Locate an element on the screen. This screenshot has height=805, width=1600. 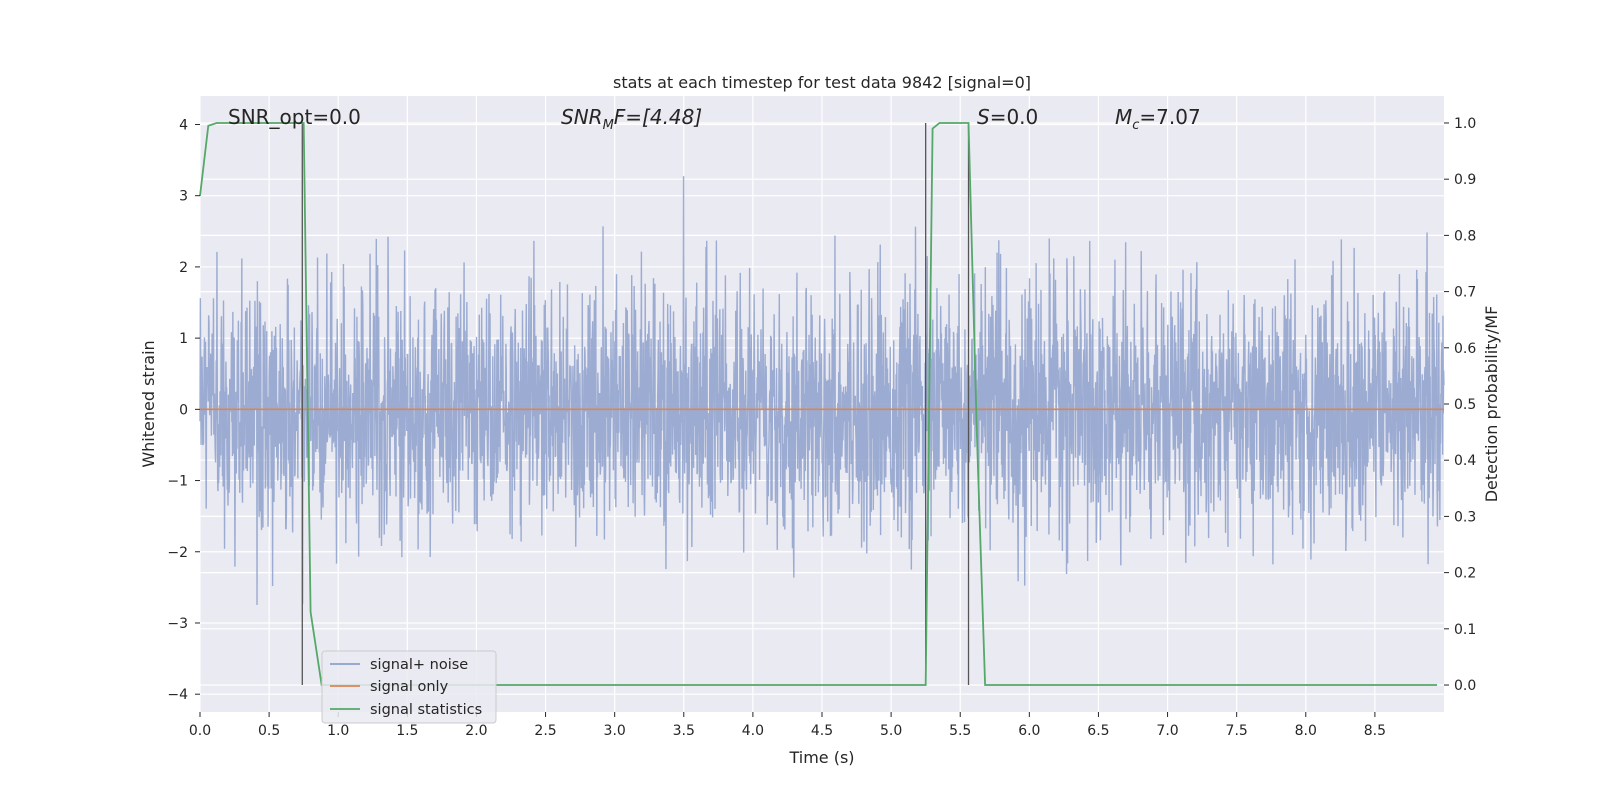
legend-label-signal-only: signal only is located at coordinates (409, 687).